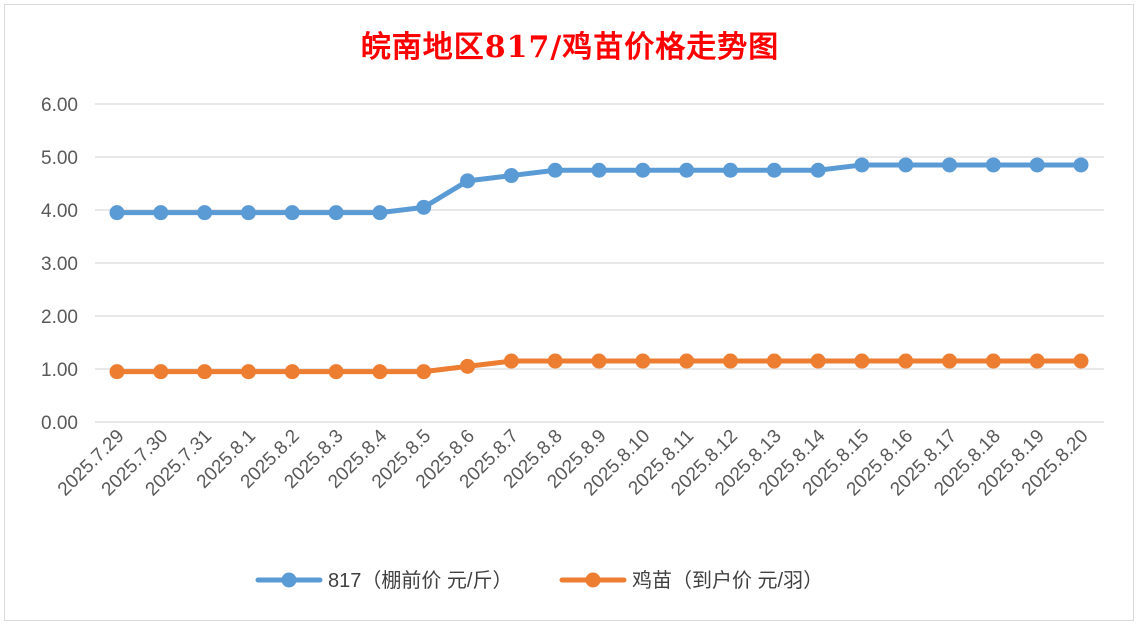 The height and width of the screenshot is (627, 1140). What do you see at coordinates (59, 211) in the screenshot?
I see `y-tick-label: 4.00` at bounding box center [59, 211].